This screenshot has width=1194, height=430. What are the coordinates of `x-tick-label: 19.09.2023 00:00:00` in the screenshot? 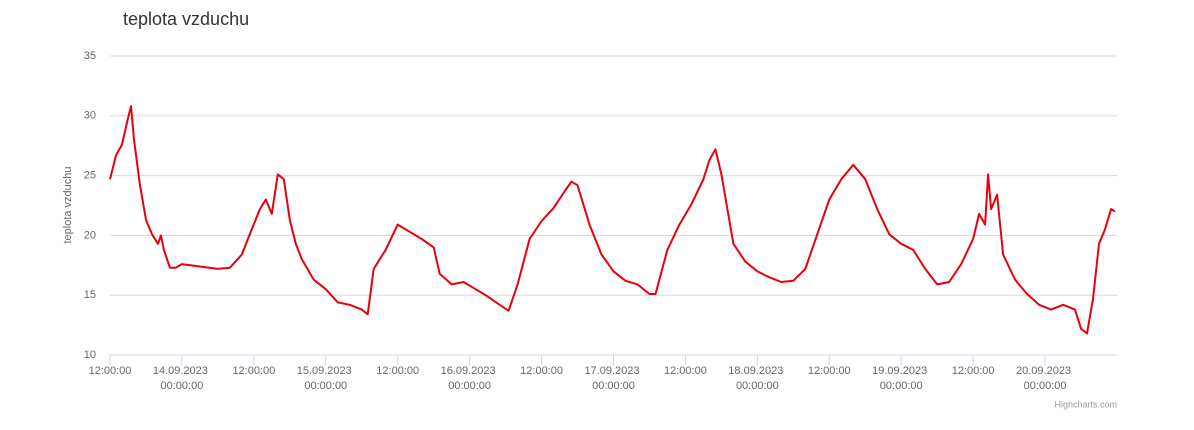 It's located at (901, 378).